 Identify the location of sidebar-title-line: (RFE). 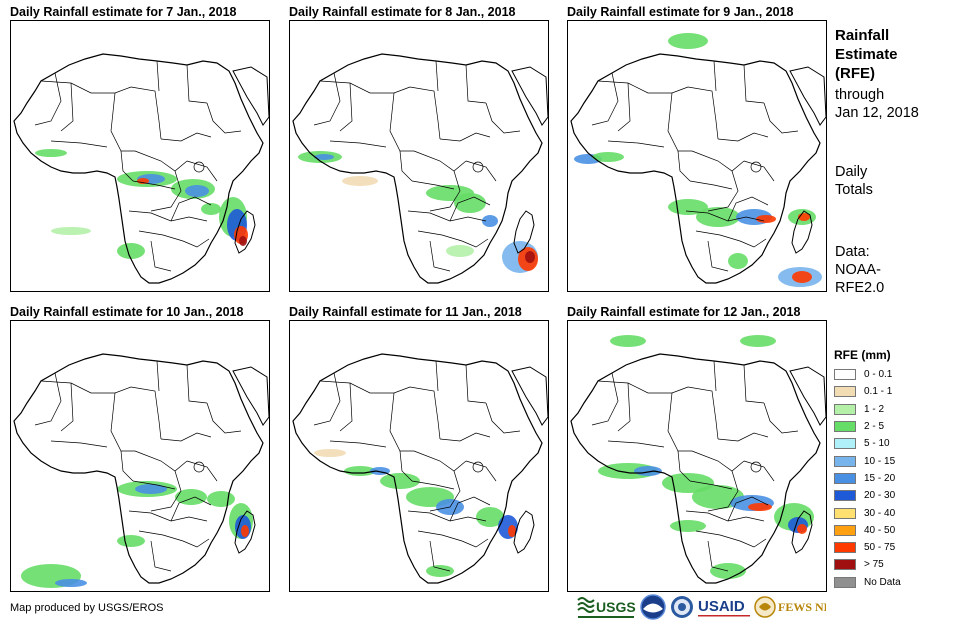
(855, 73).